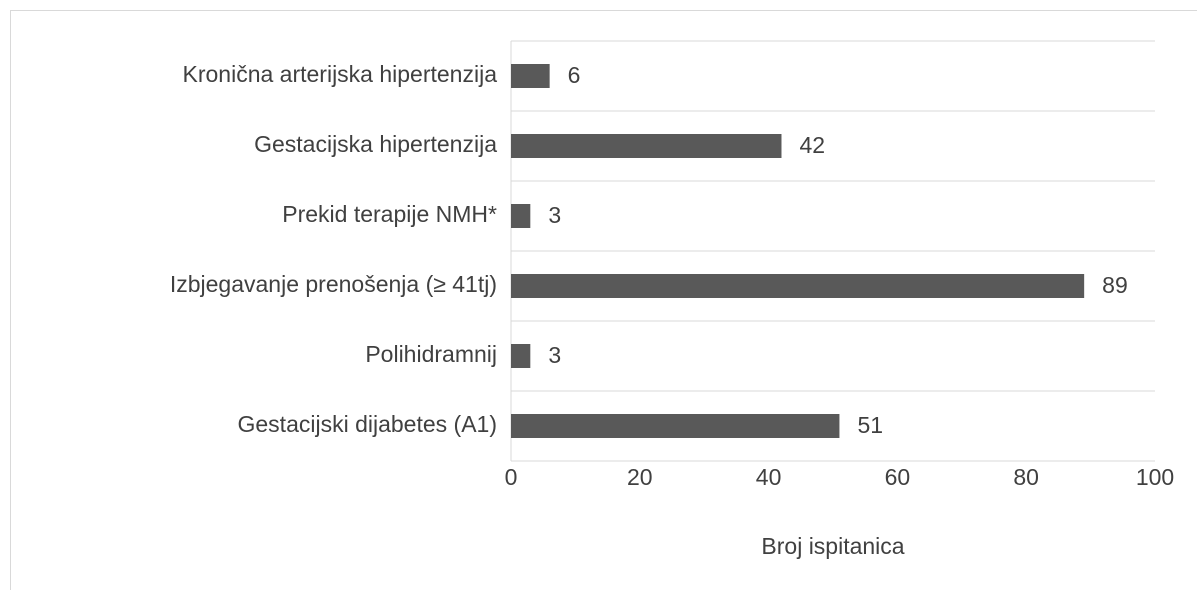 Image resolution: width=1197 pixels, height=590 pixels. Describe the element at coordinates (832, 546) in the screenshot. I see `x-axis-title: Broj ispitanica` at that location.